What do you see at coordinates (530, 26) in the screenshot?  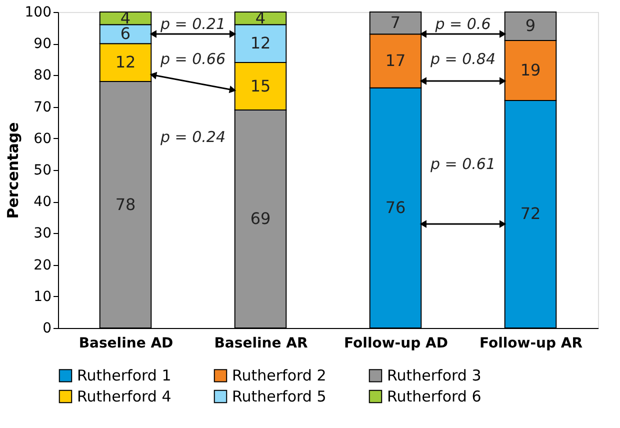 I see `data-label: 9` at bounding box center [530, 26].